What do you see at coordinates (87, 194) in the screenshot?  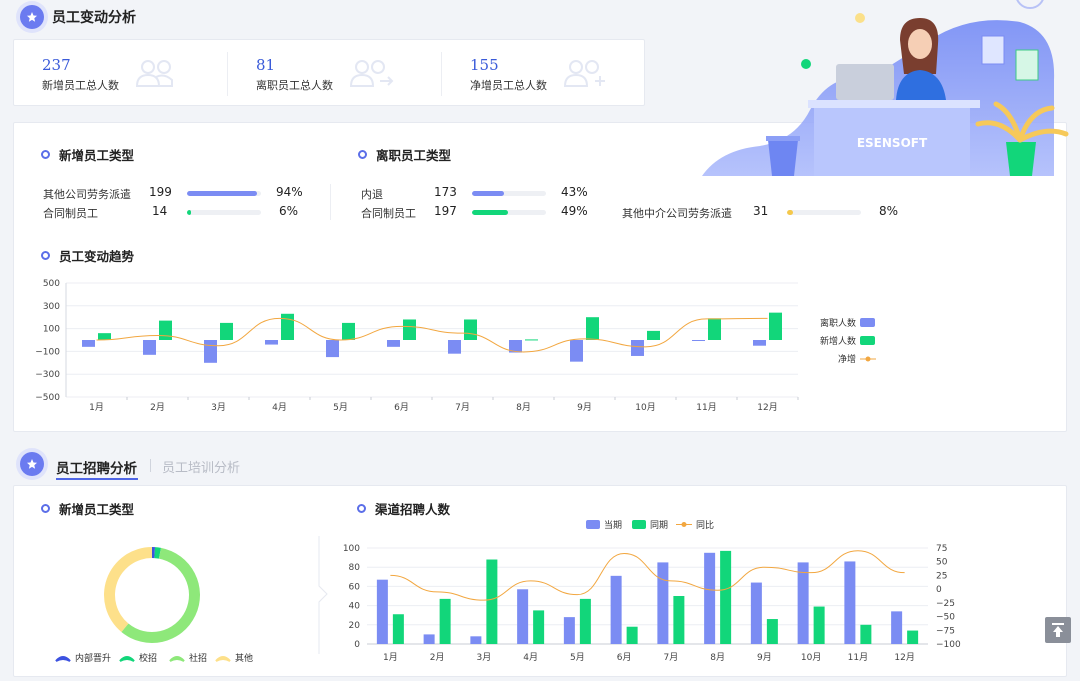 I see `row-label: 其他公司劳务派遣` at bounding box center [87, 194].